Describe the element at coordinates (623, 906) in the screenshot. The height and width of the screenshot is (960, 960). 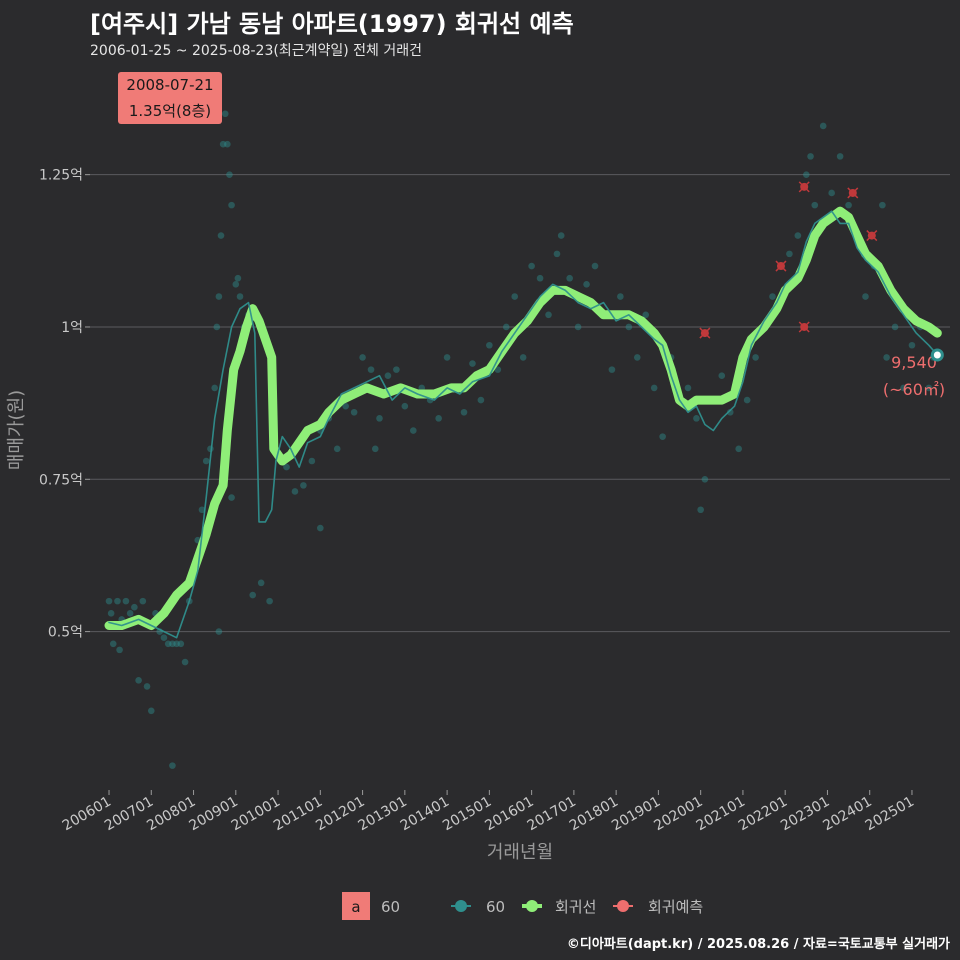
I see `legend-prediction-icon` at that location.